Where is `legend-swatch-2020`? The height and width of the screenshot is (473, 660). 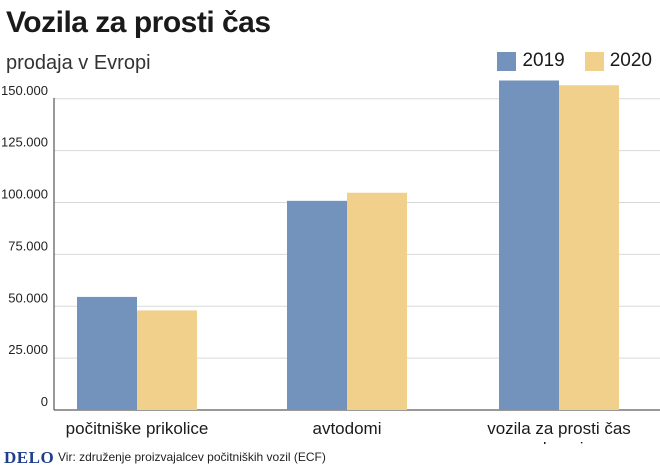 legend-swatch-2020 is located at coordinates (594, 61).